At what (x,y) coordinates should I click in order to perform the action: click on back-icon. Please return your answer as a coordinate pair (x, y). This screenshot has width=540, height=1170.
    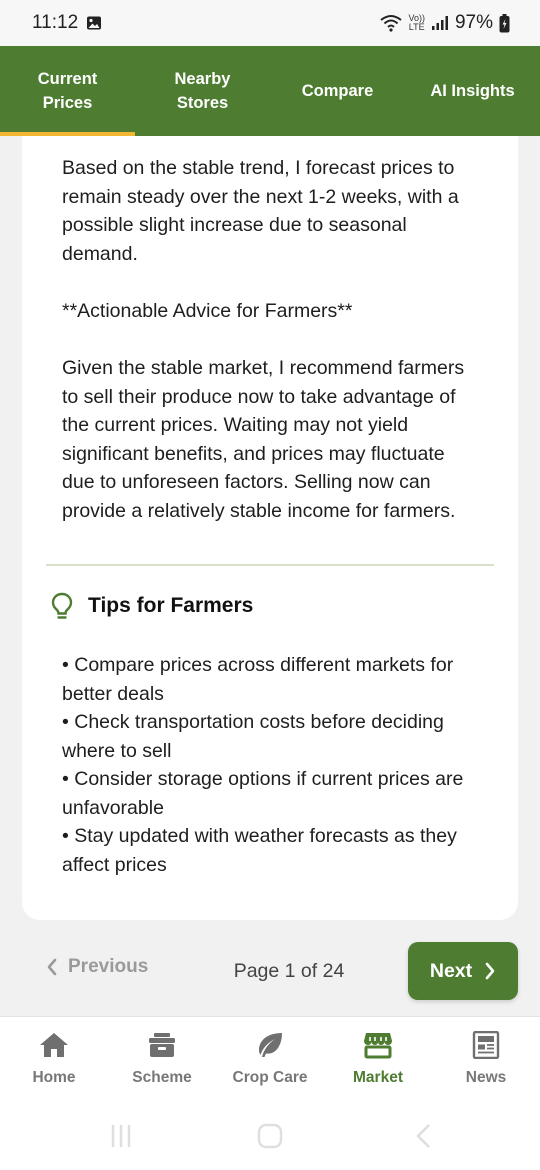
    Looking at the image, I should click on (423, 1136).